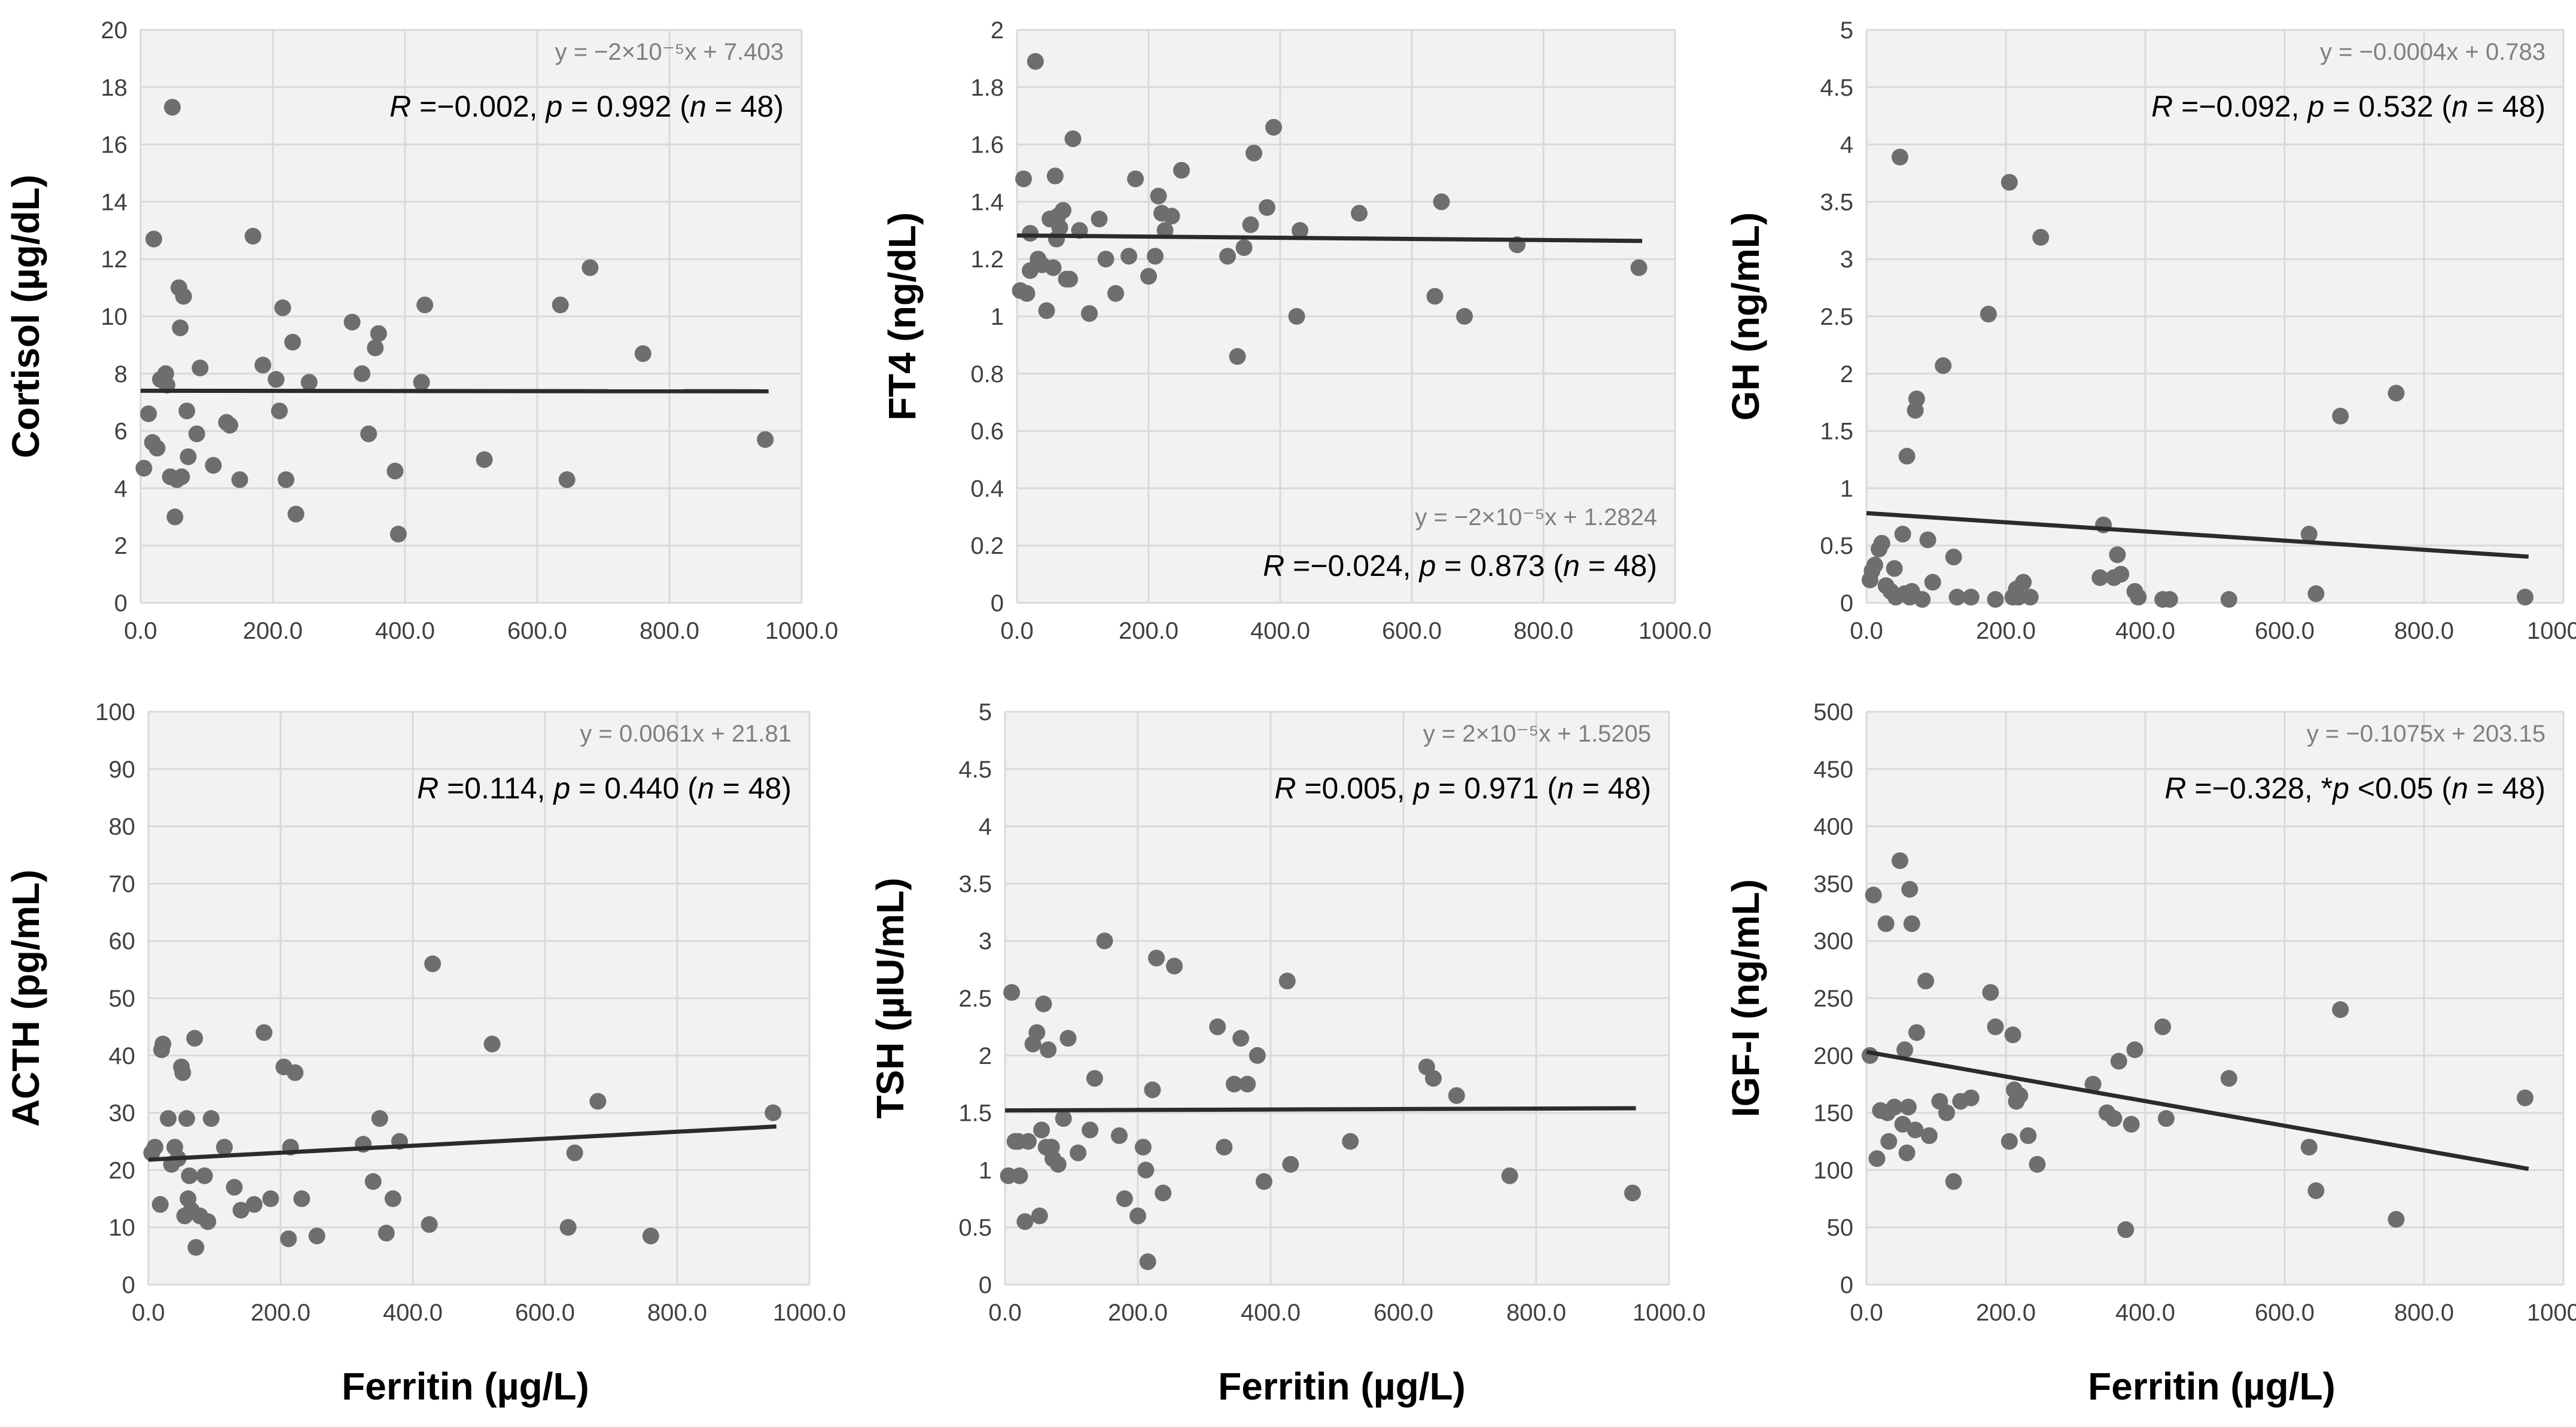 The image size is (2576, 1427). Describe the element at coordinates (465, 1386) in the screenshot. I see `x-axis-label-col1: Ferritin (µg/L)` at that location.